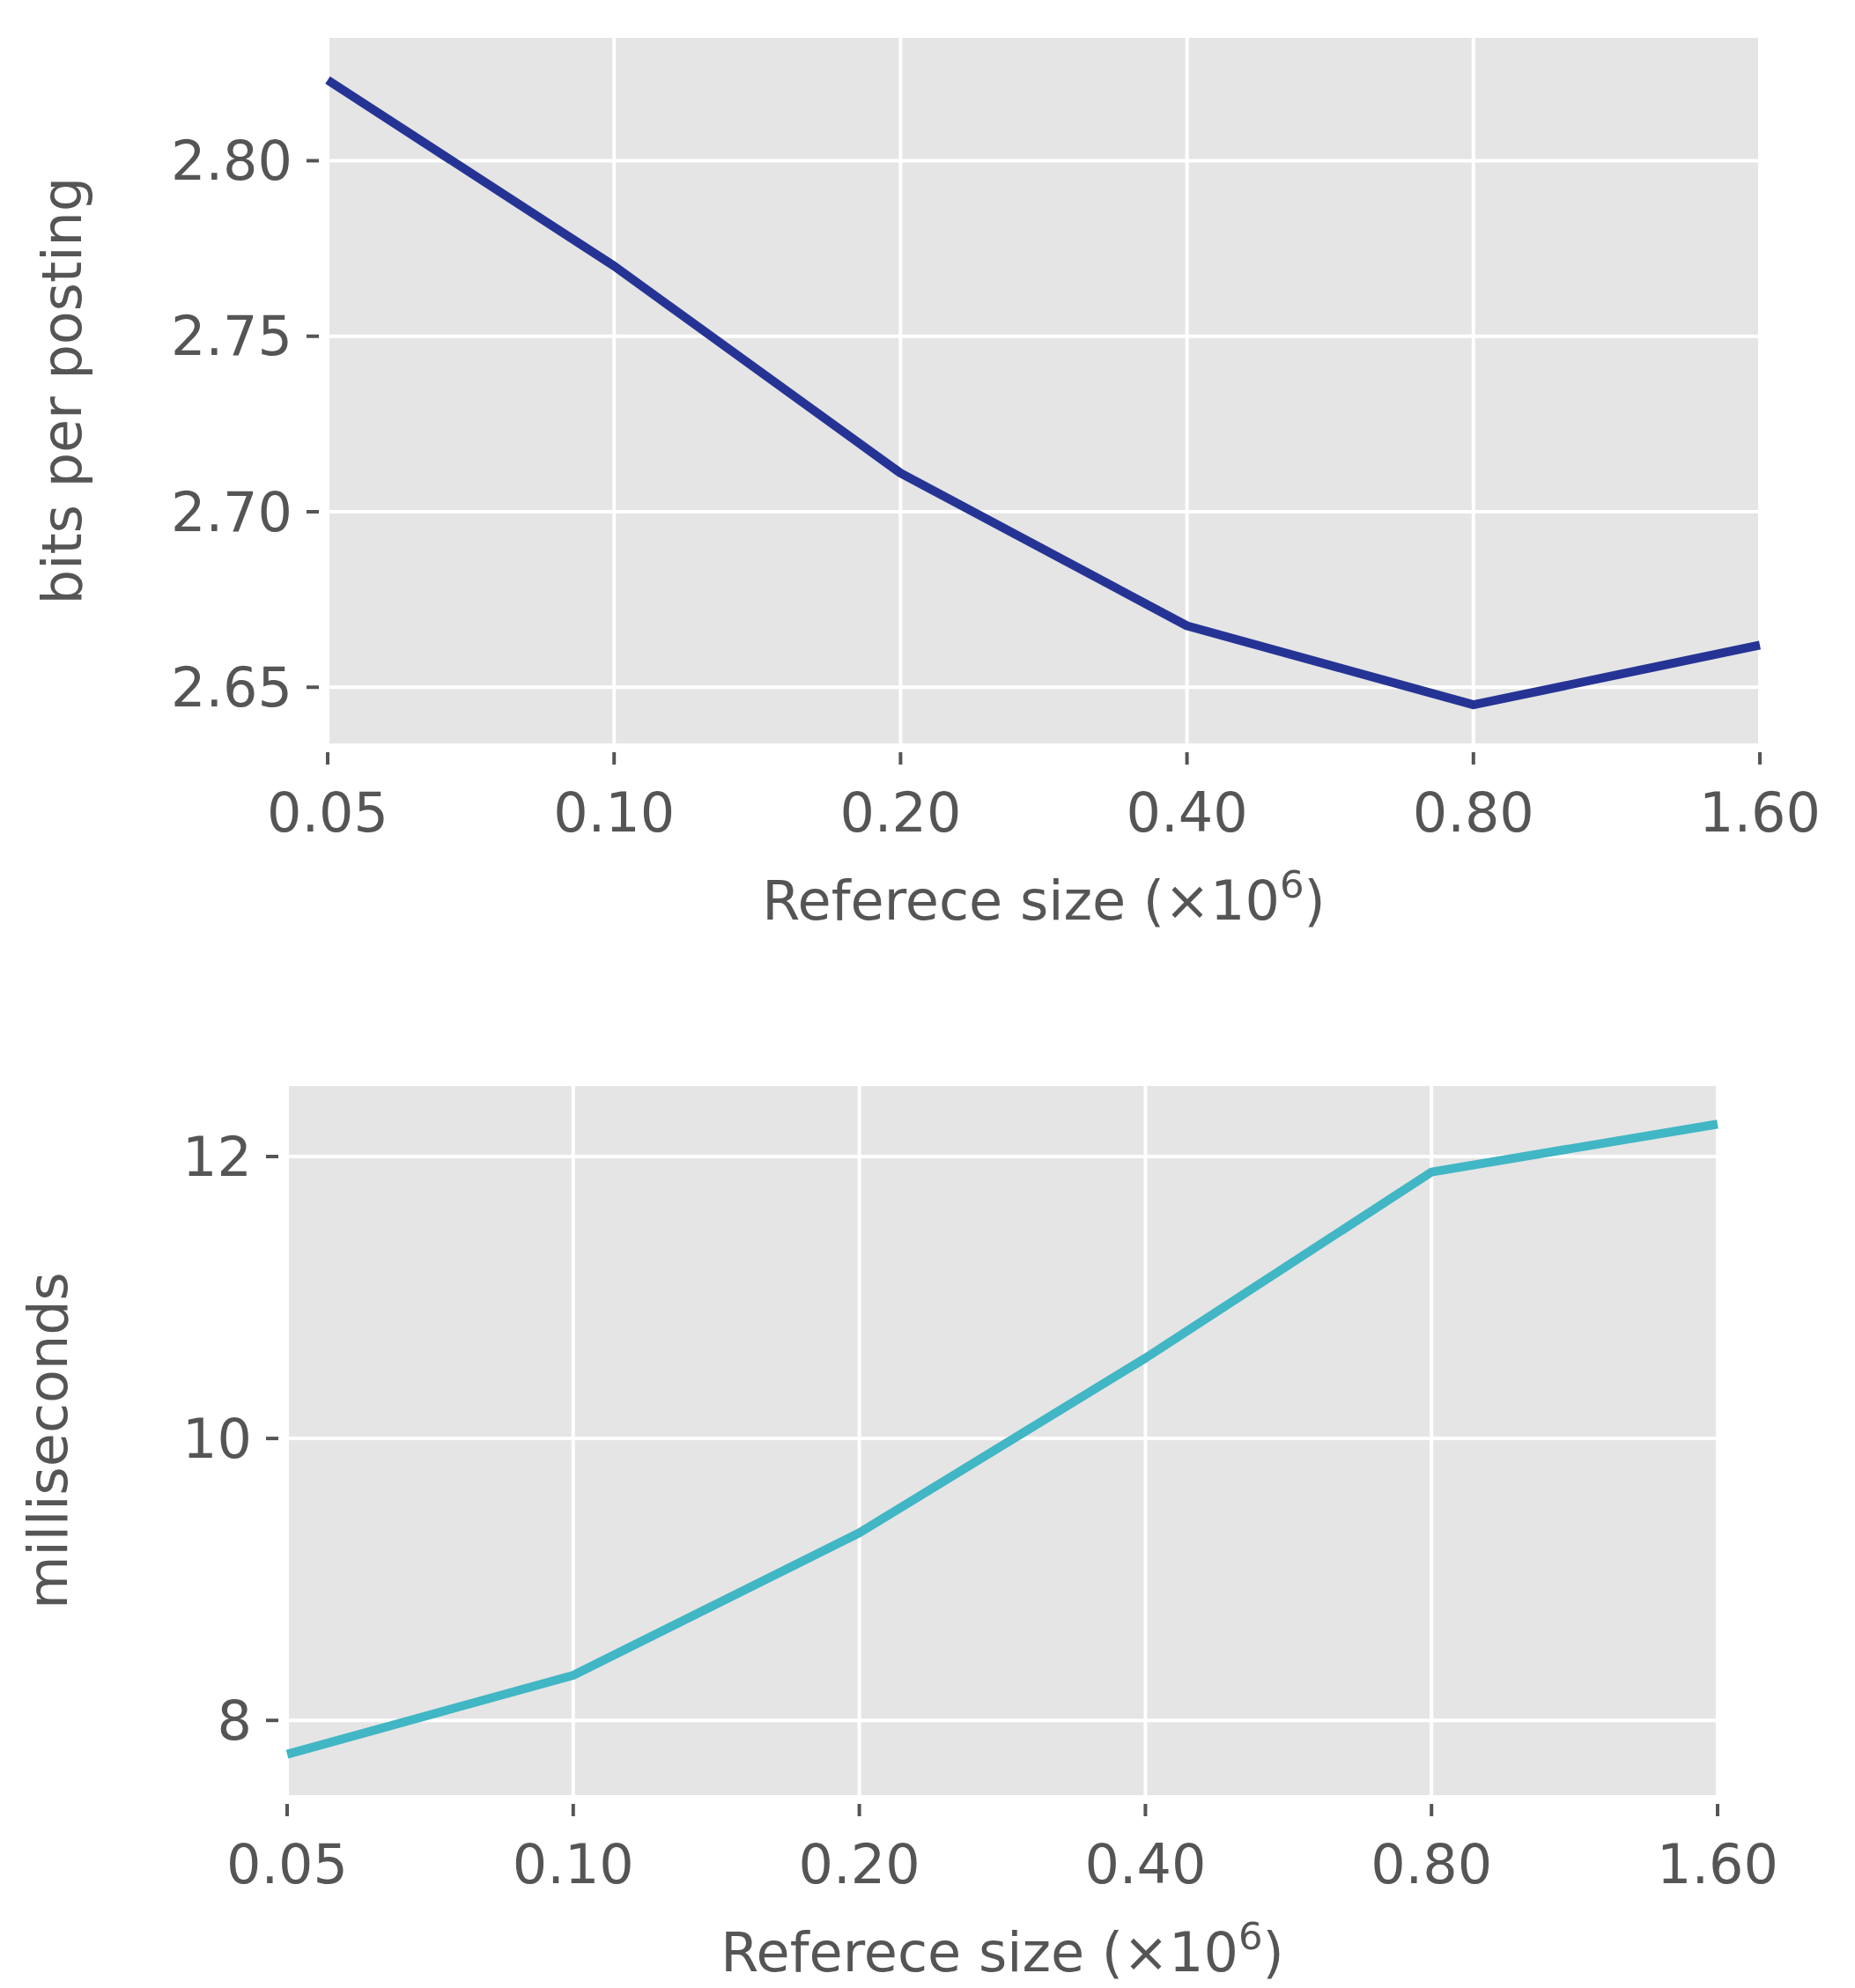  Describe the element at coordinates (231, 687) in the screenshot. I see `y-tick-label: 2.65` at that location.